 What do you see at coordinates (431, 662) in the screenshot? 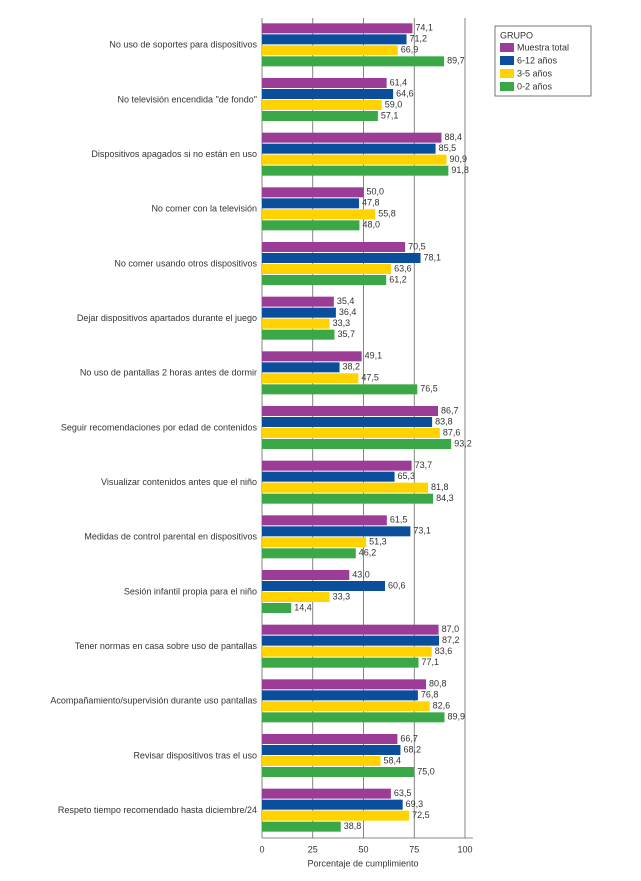
I see `value-label: 77,1` at bounding box center [431, 662].